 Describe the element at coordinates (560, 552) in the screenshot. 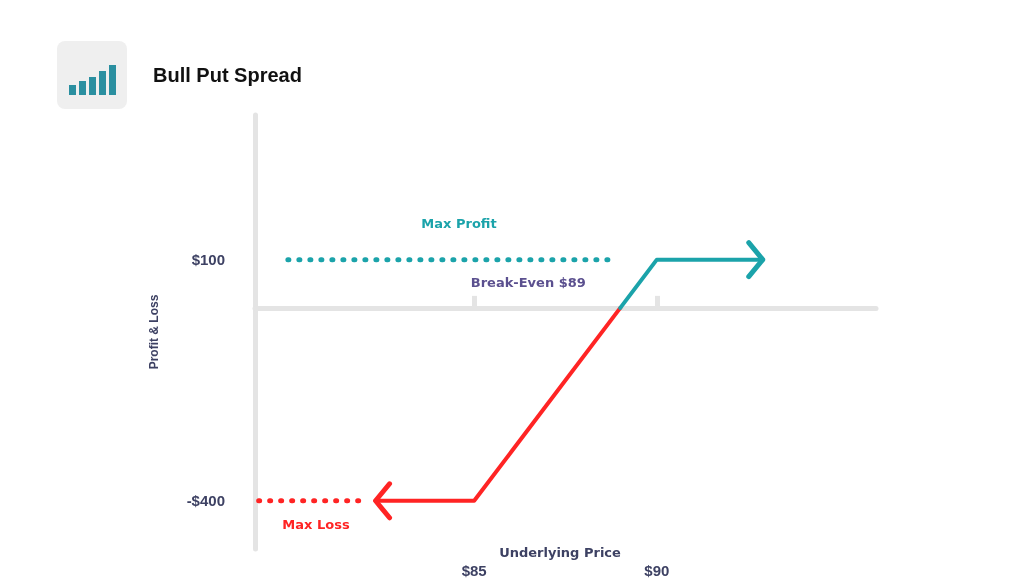

I see `annotation: Underlying Price` at that location.